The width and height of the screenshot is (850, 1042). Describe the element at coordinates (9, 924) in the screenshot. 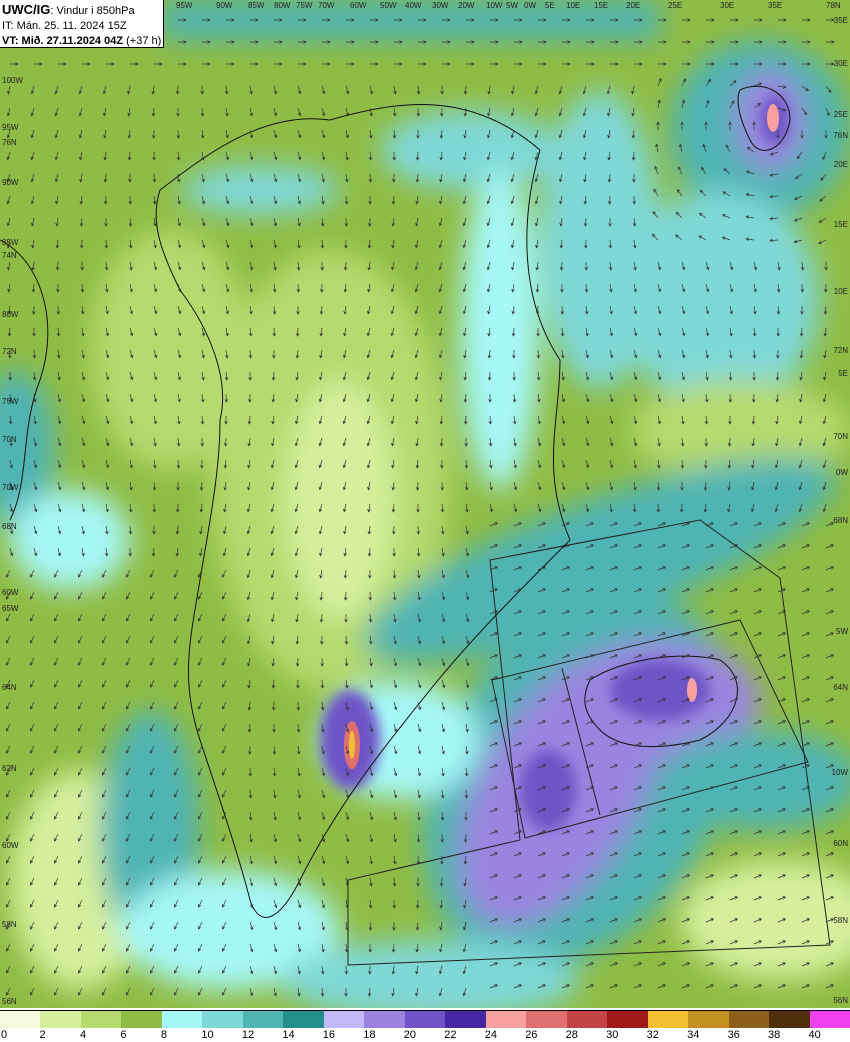

I see `grid-label-left: 58N` at that location.